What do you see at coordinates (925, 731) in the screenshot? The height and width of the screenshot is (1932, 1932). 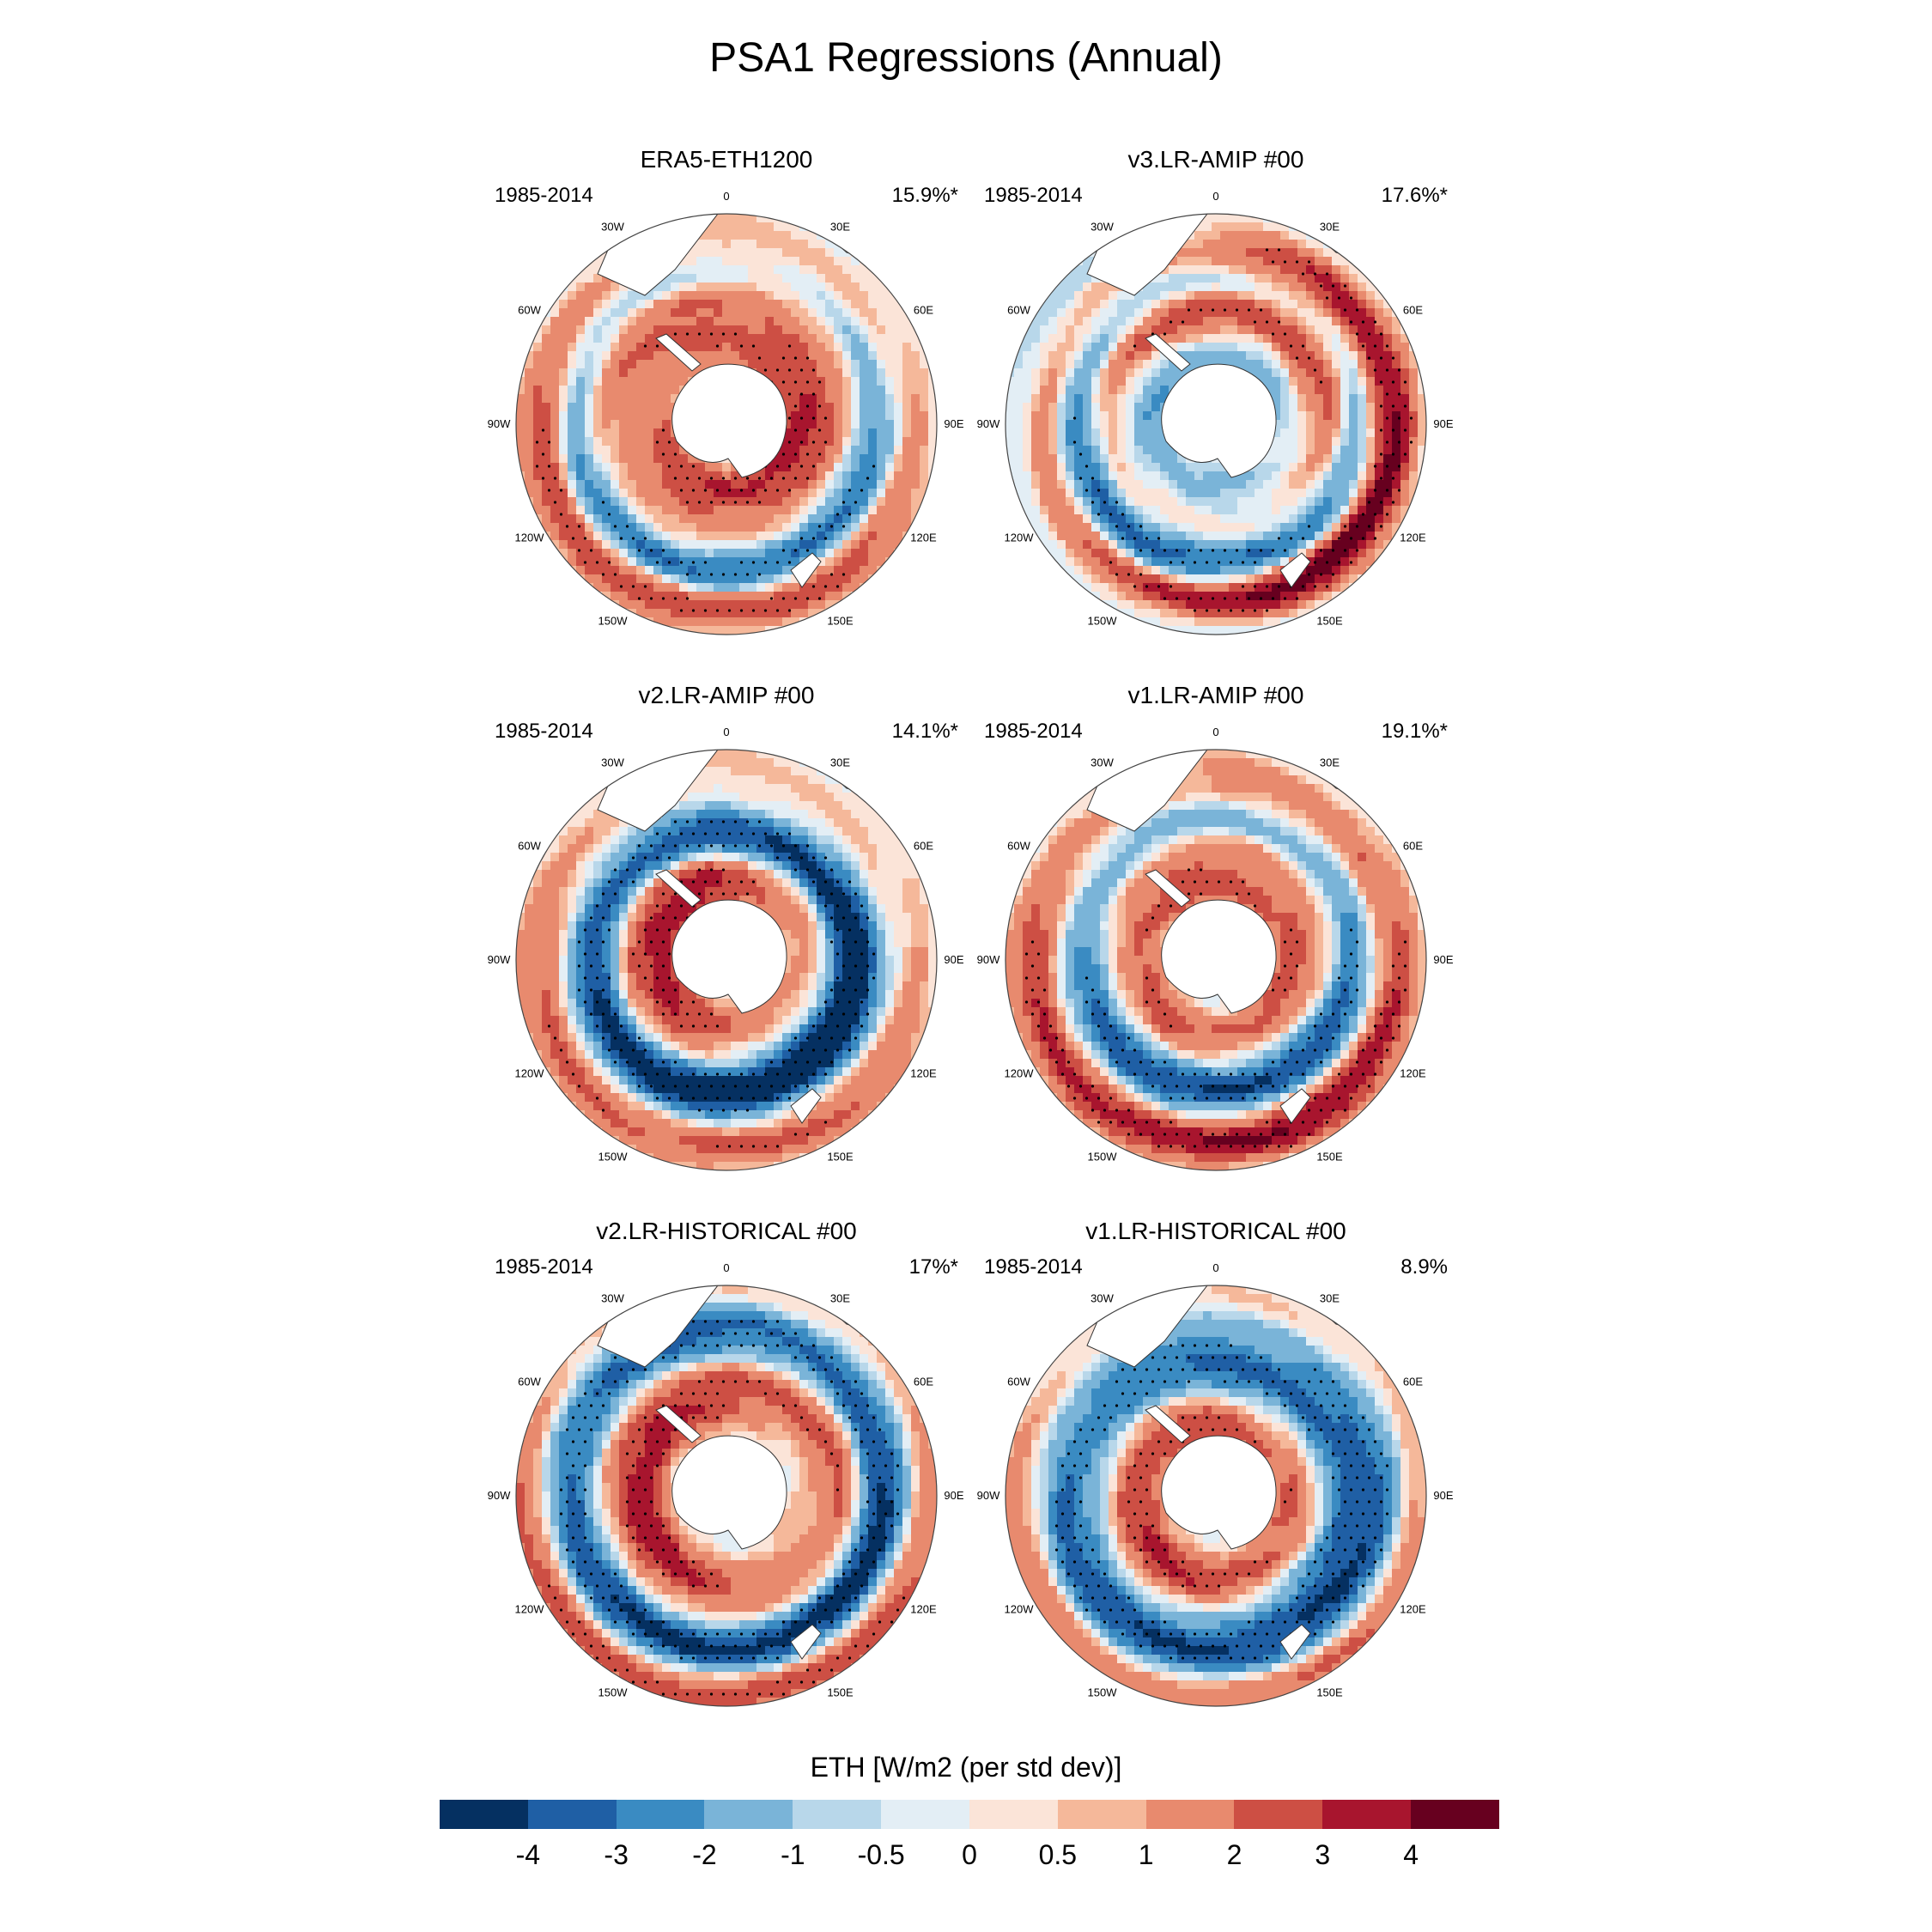 I see `panel-variance-percent: 14.1%*` at bounding box center [925, 731].